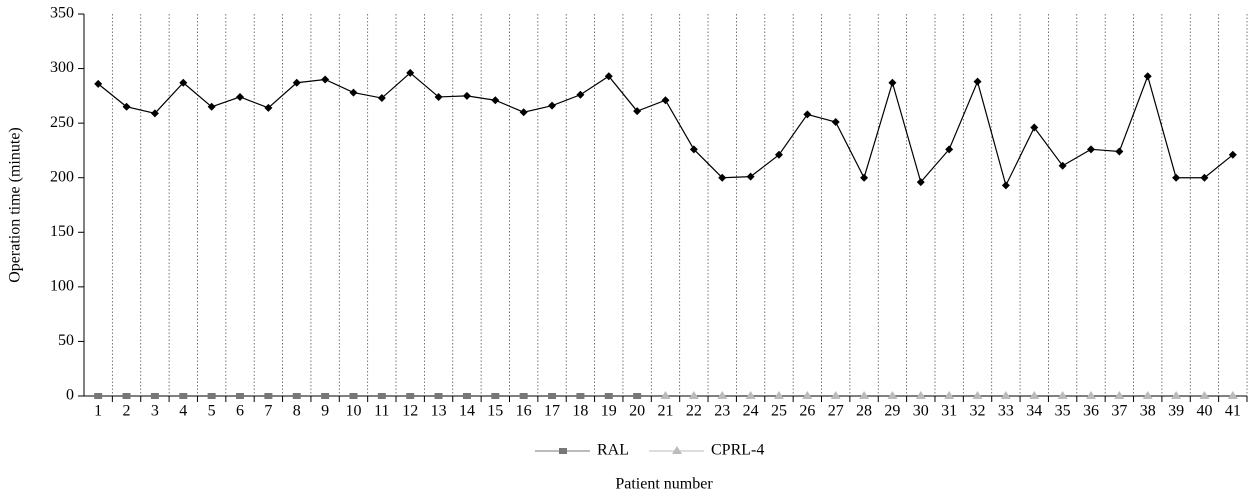  What do you see at coordinates (737, 450) in the screenshot?
I see `legend-label: CPRL-4` at bounding box center [737, 450].